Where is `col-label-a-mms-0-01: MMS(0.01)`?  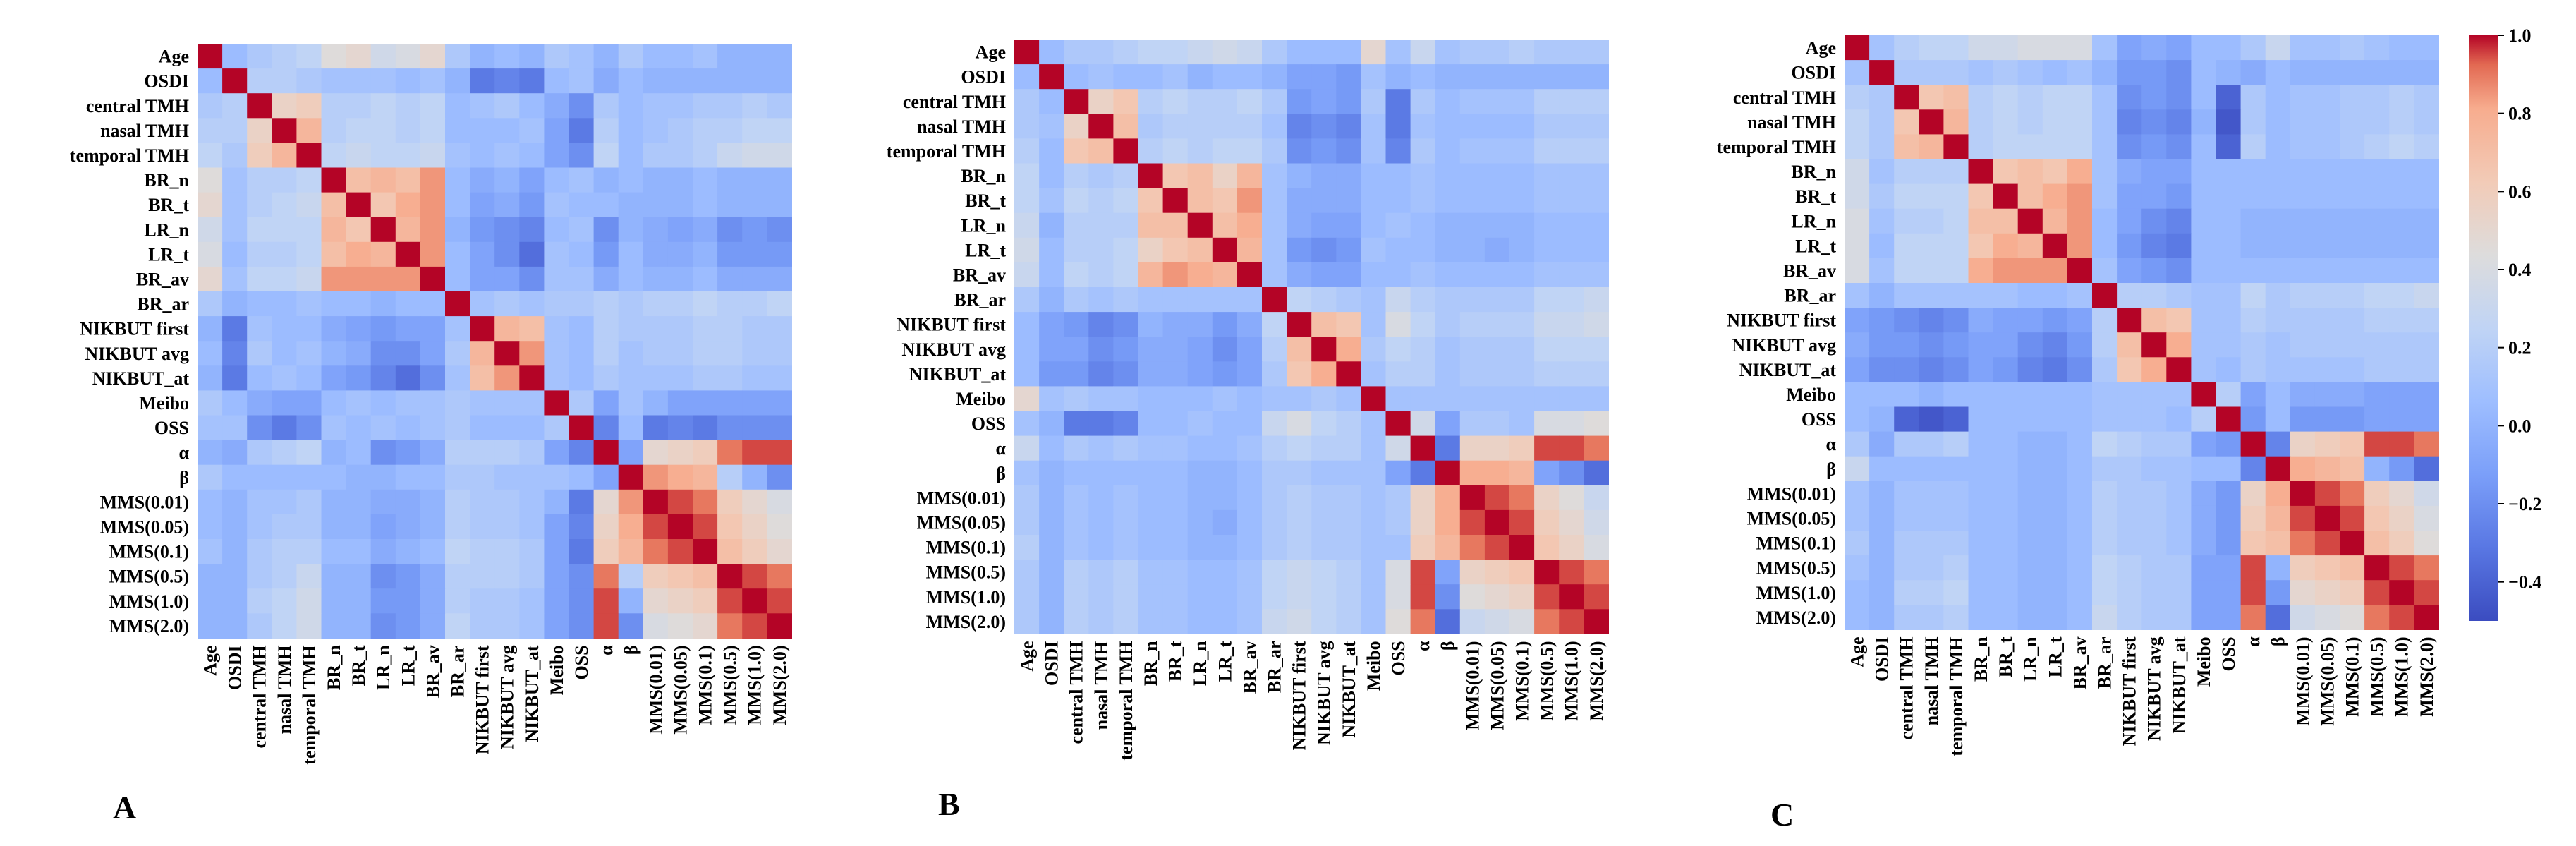 col-label-a-mms-0-01: MMS(0.01) is located at coordinates (655, 689).